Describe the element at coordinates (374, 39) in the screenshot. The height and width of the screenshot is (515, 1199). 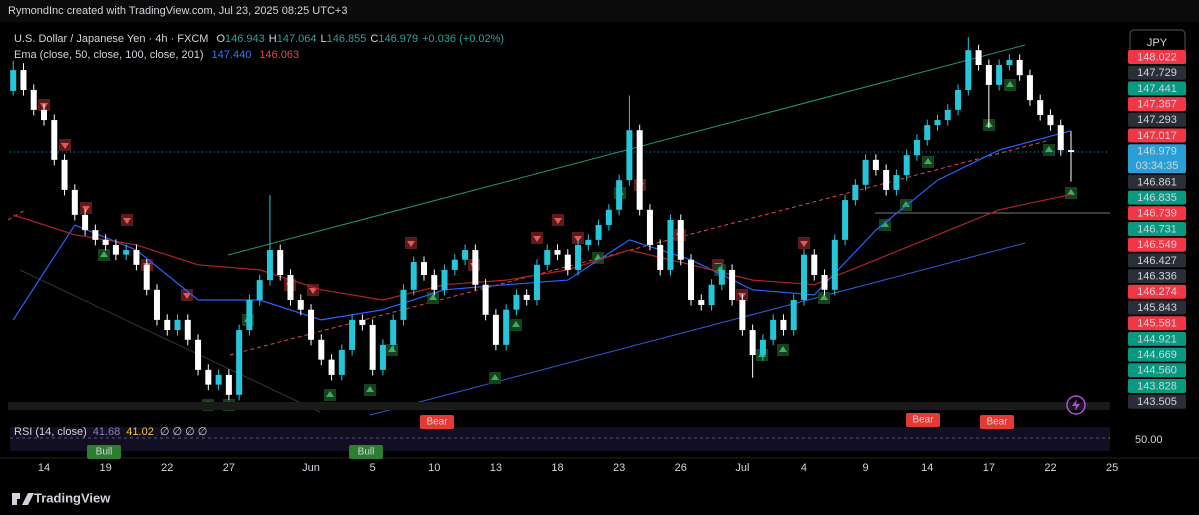
I see `ohlc-key: C` at that location.